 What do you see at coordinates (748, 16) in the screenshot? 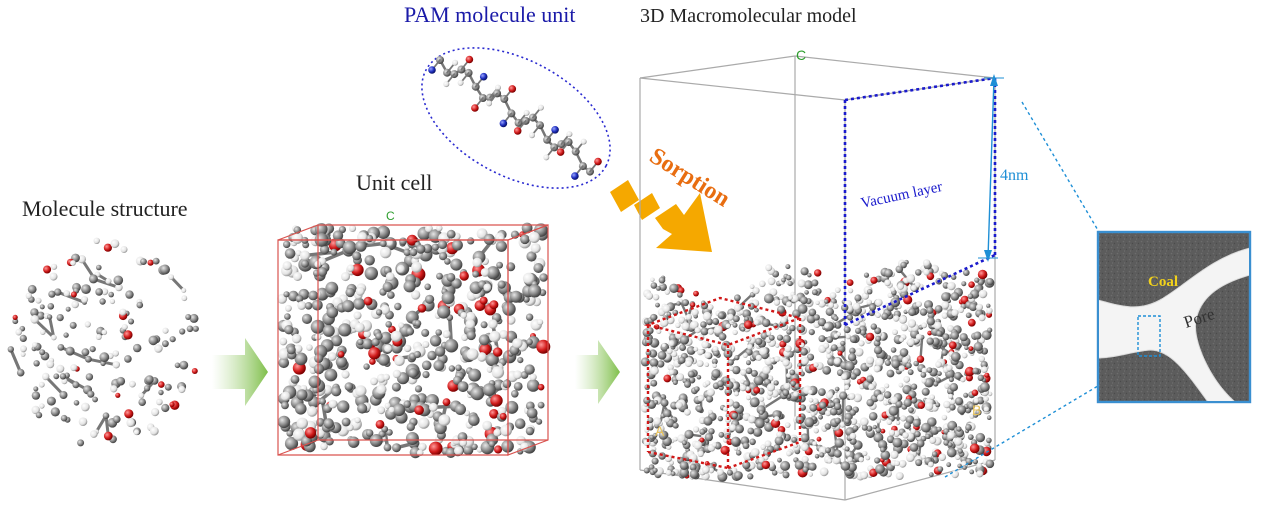
I see `macromolecular-model-label: 3D Macromolecular model` at bounding box center [748, 16].